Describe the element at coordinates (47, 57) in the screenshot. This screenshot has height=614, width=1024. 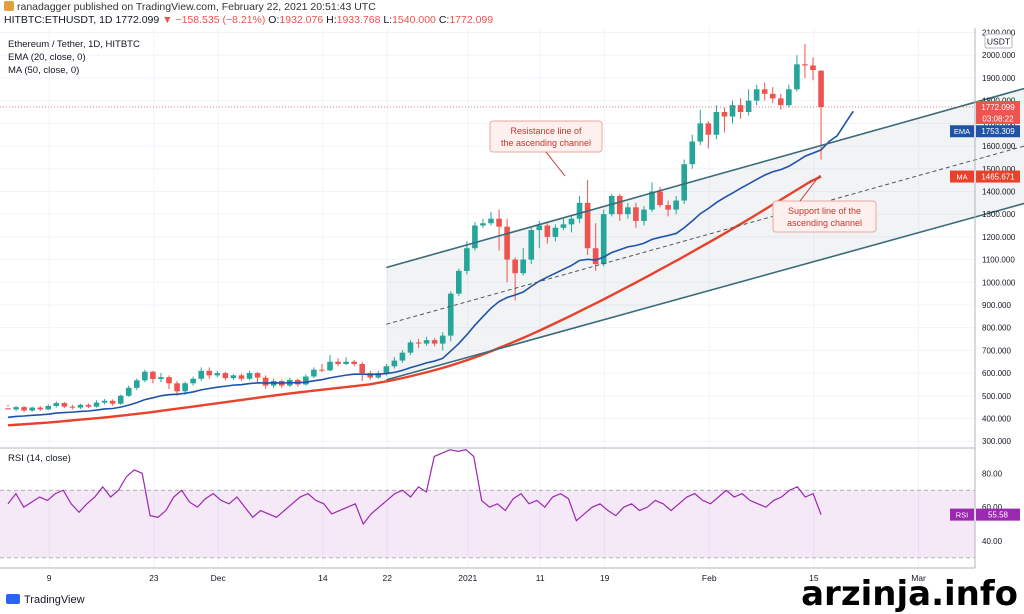
I see `legend-ema: EMA (20, close, 0)` at that location.